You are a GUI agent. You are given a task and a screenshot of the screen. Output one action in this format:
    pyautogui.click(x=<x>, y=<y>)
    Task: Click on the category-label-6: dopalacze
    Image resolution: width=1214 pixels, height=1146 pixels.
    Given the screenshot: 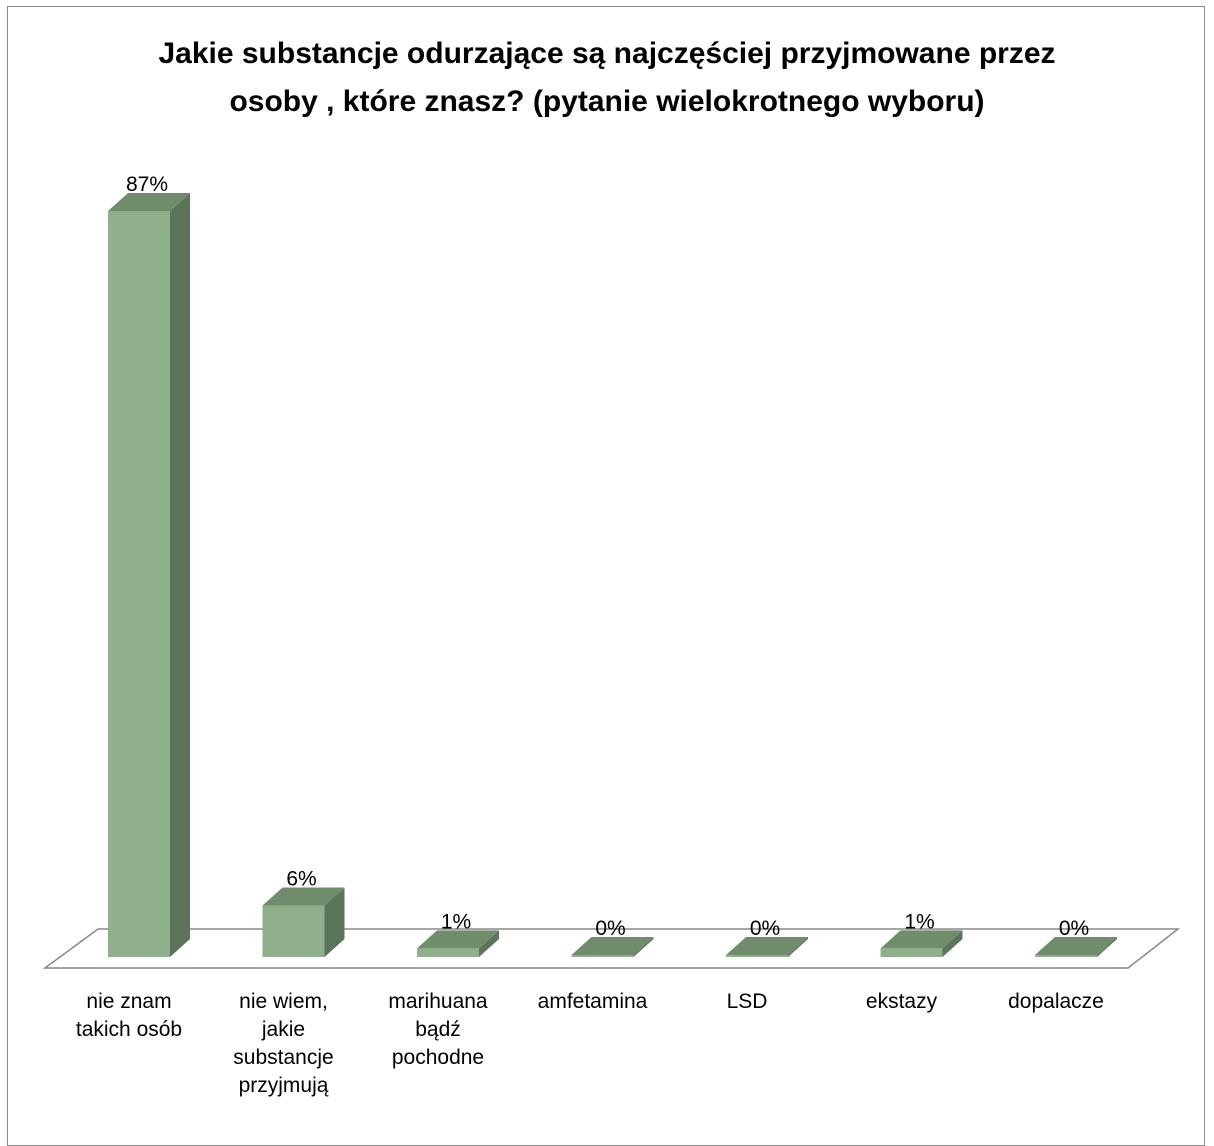 What is the action you would take?
    pyautogui.click(x=1056, y=1002)
    